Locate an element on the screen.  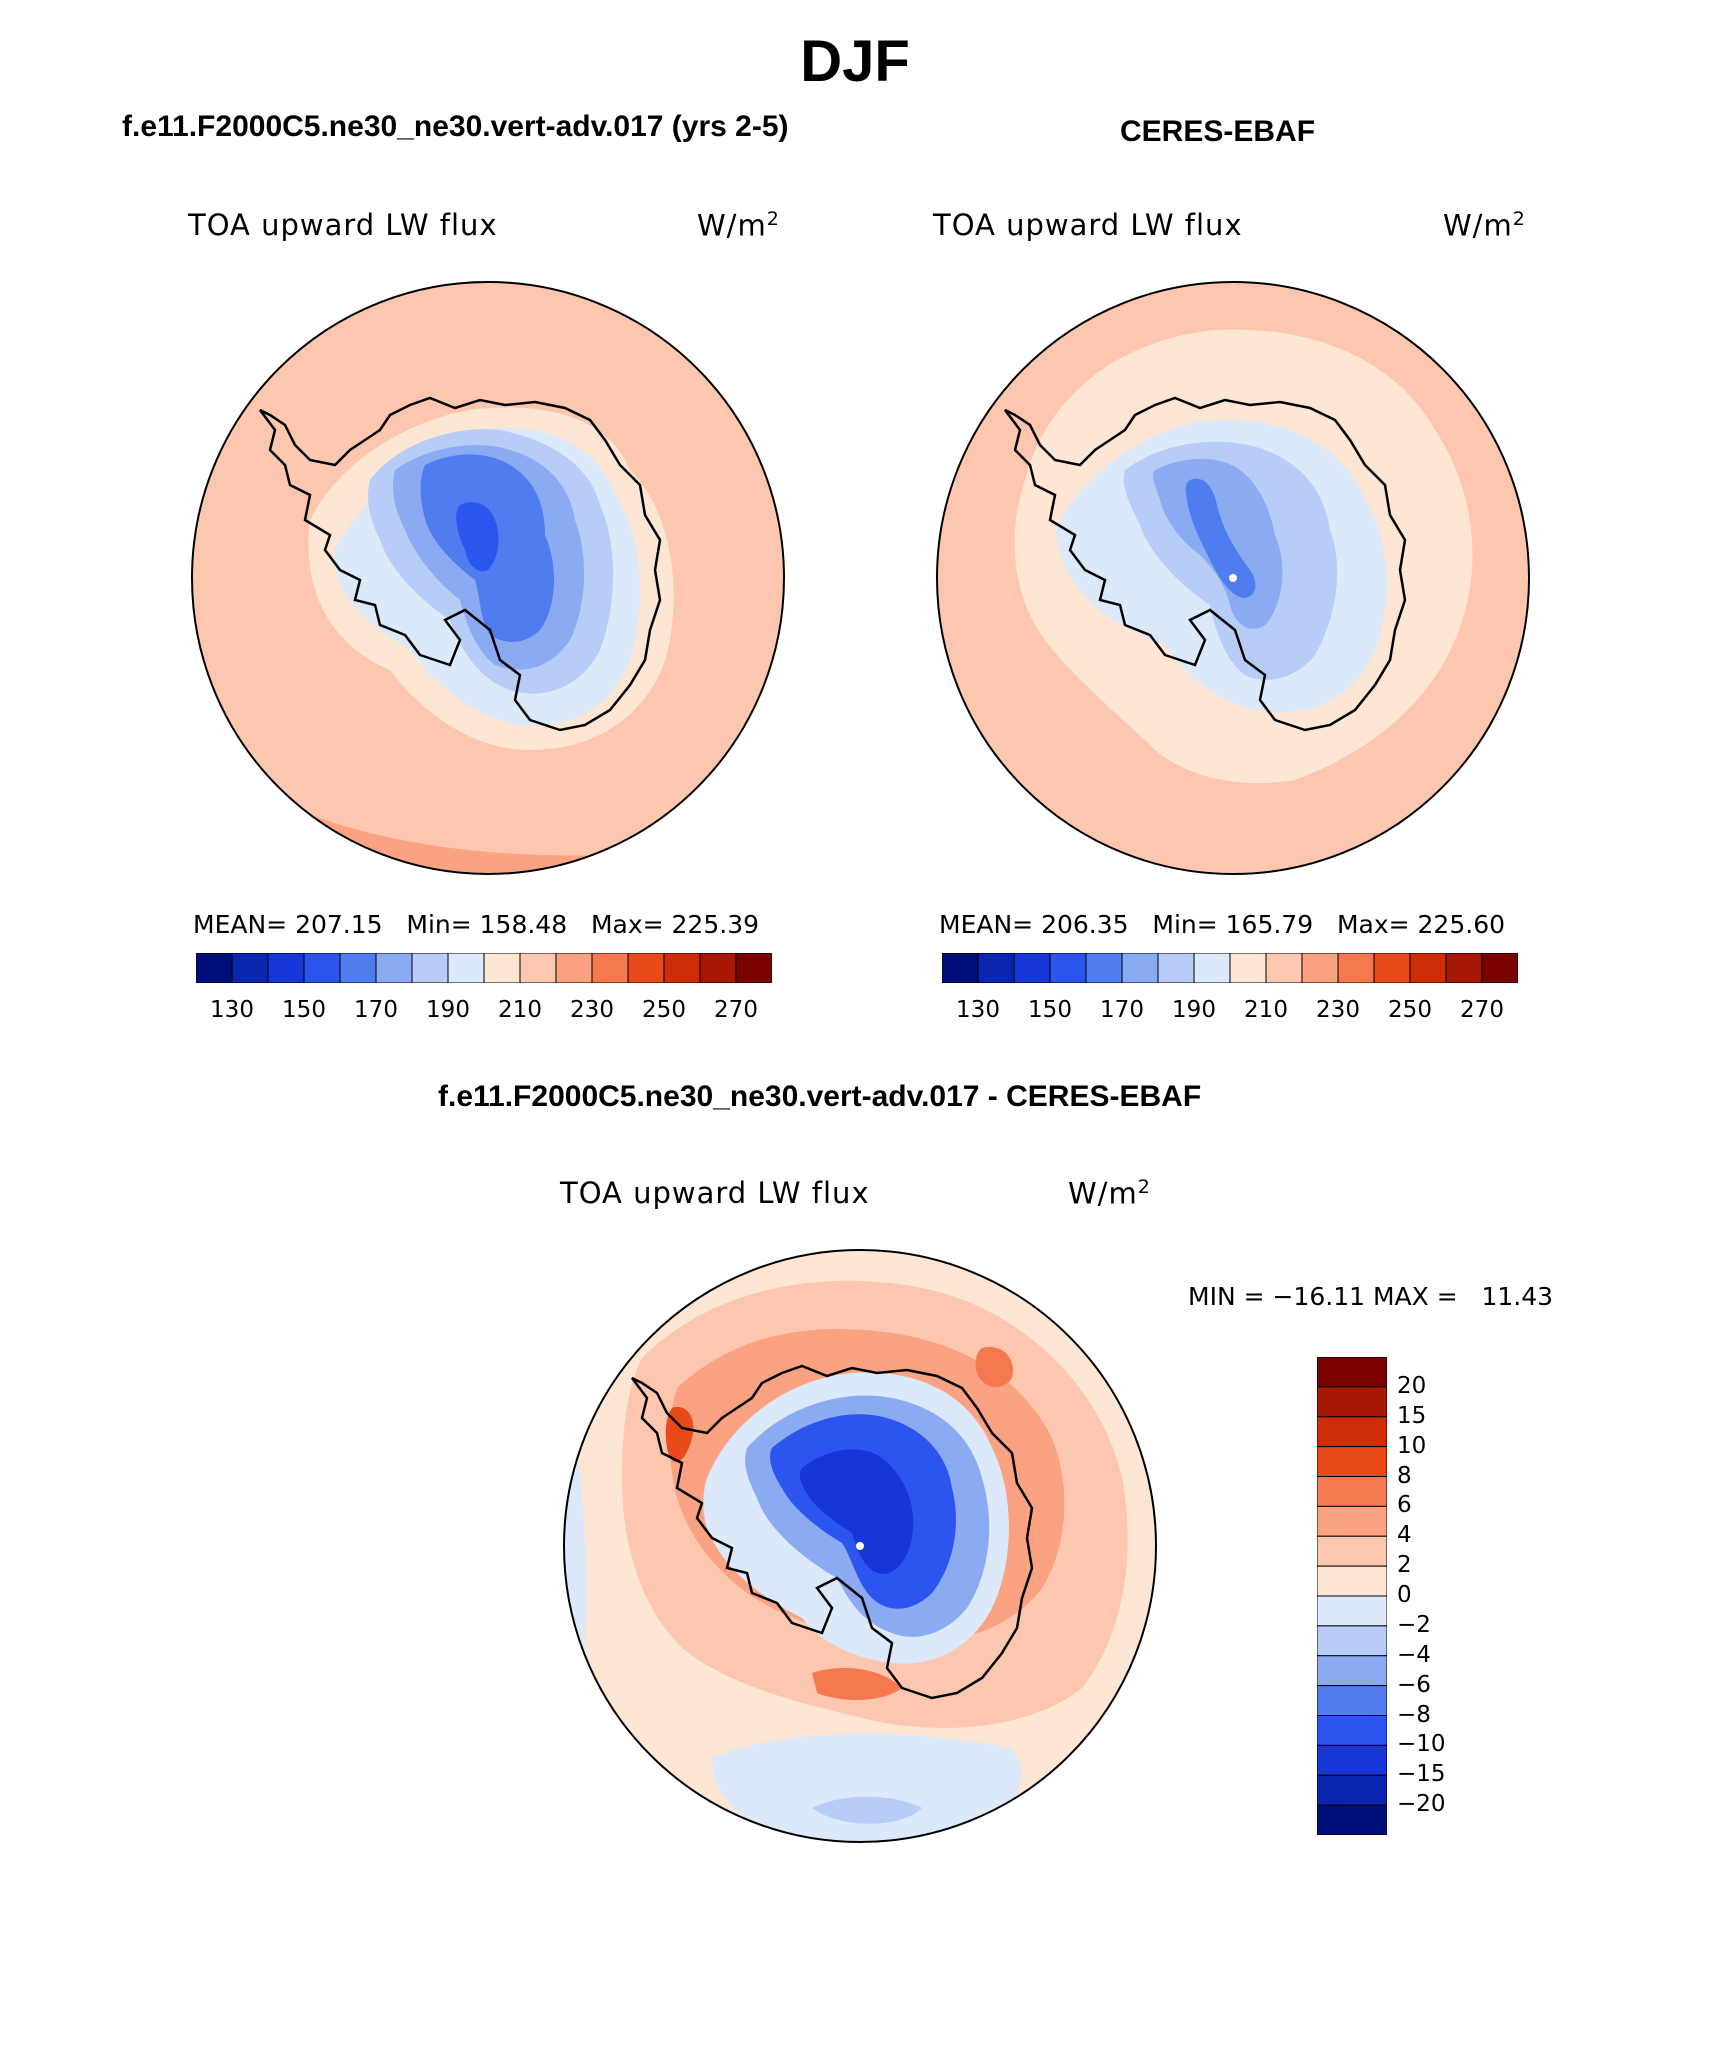
colorbar-tick-label: 6 is located at coordinates (1404, 1505).